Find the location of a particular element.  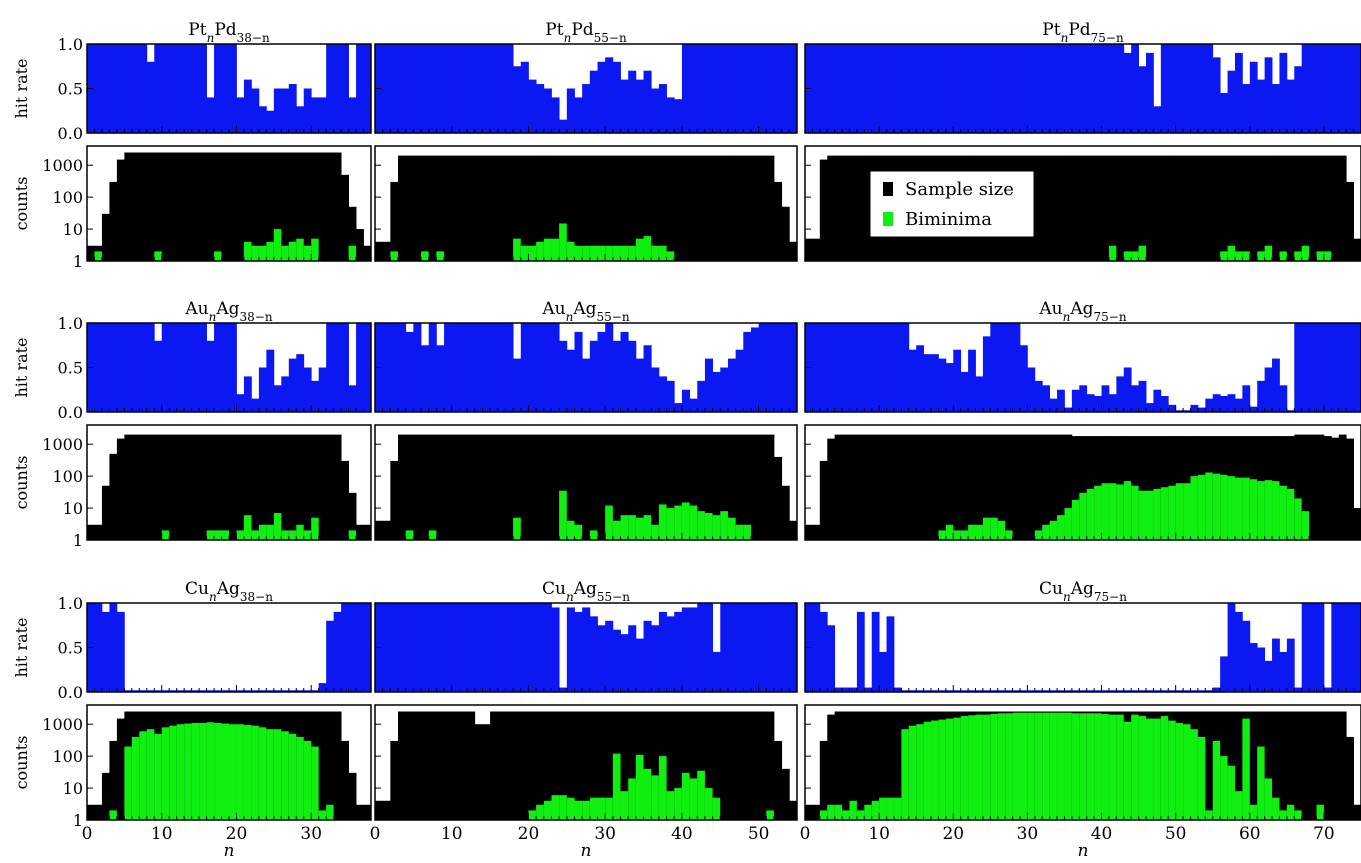

counts-tick-label: 1 is located at coordinates (78, 820).